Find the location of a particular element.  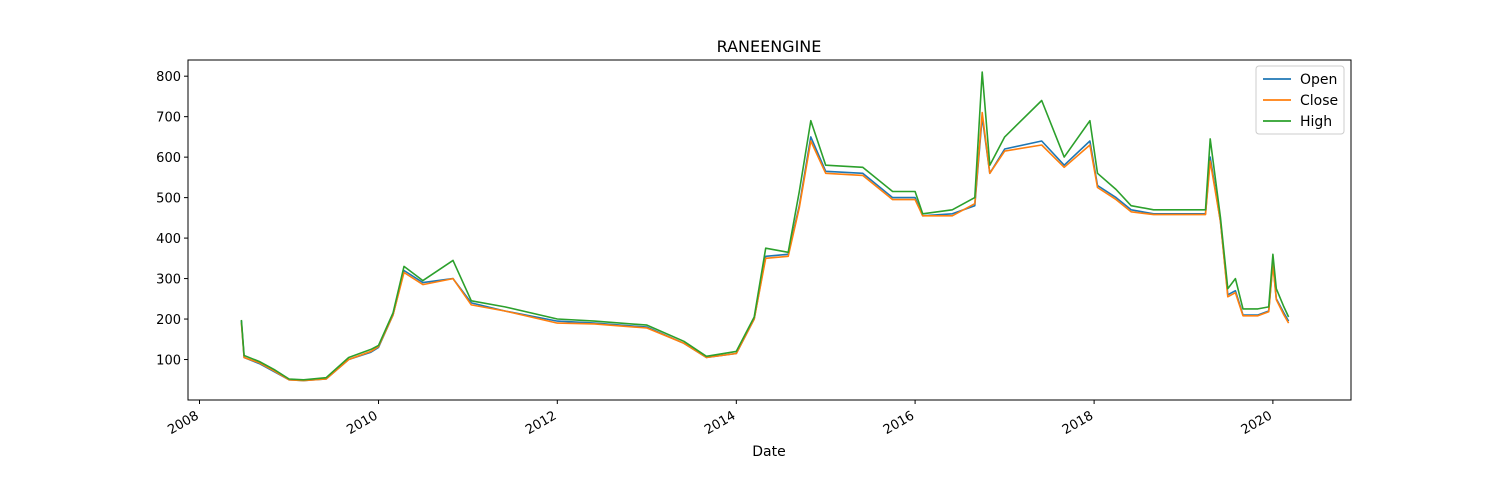

y-tick-label: 400 is located at coordinates (168, 239).